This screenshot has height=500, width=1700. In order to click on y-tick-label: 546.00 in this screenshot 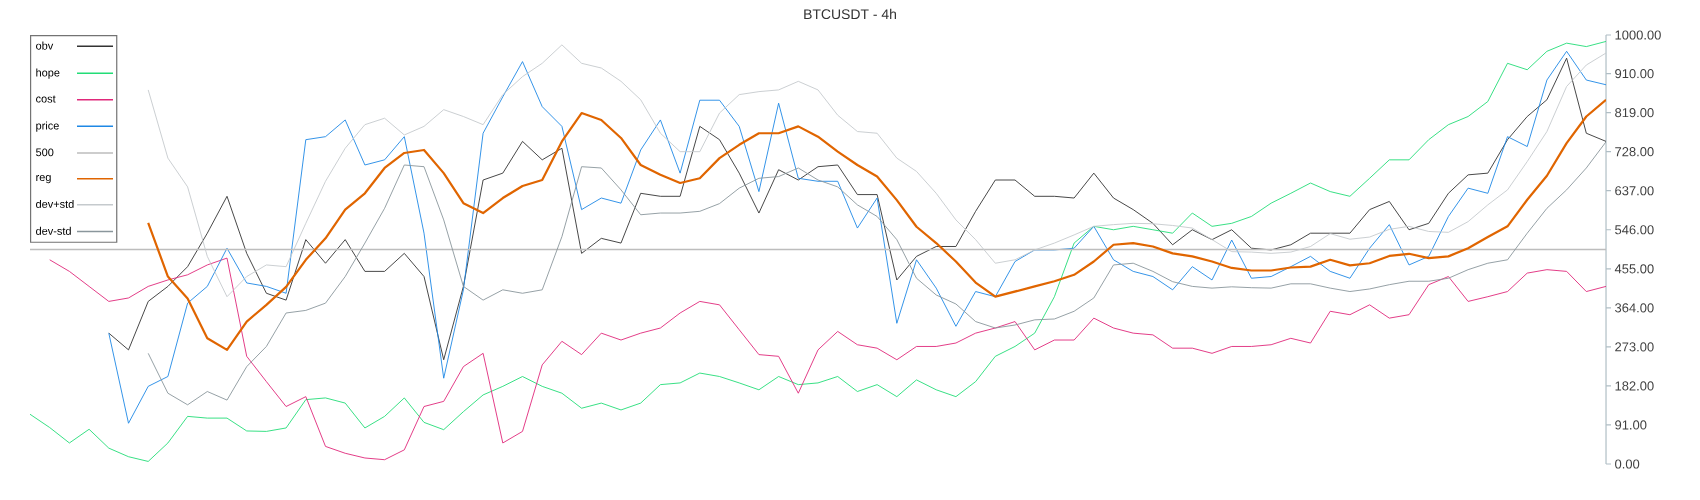, I will do `click(1634, 230)`.